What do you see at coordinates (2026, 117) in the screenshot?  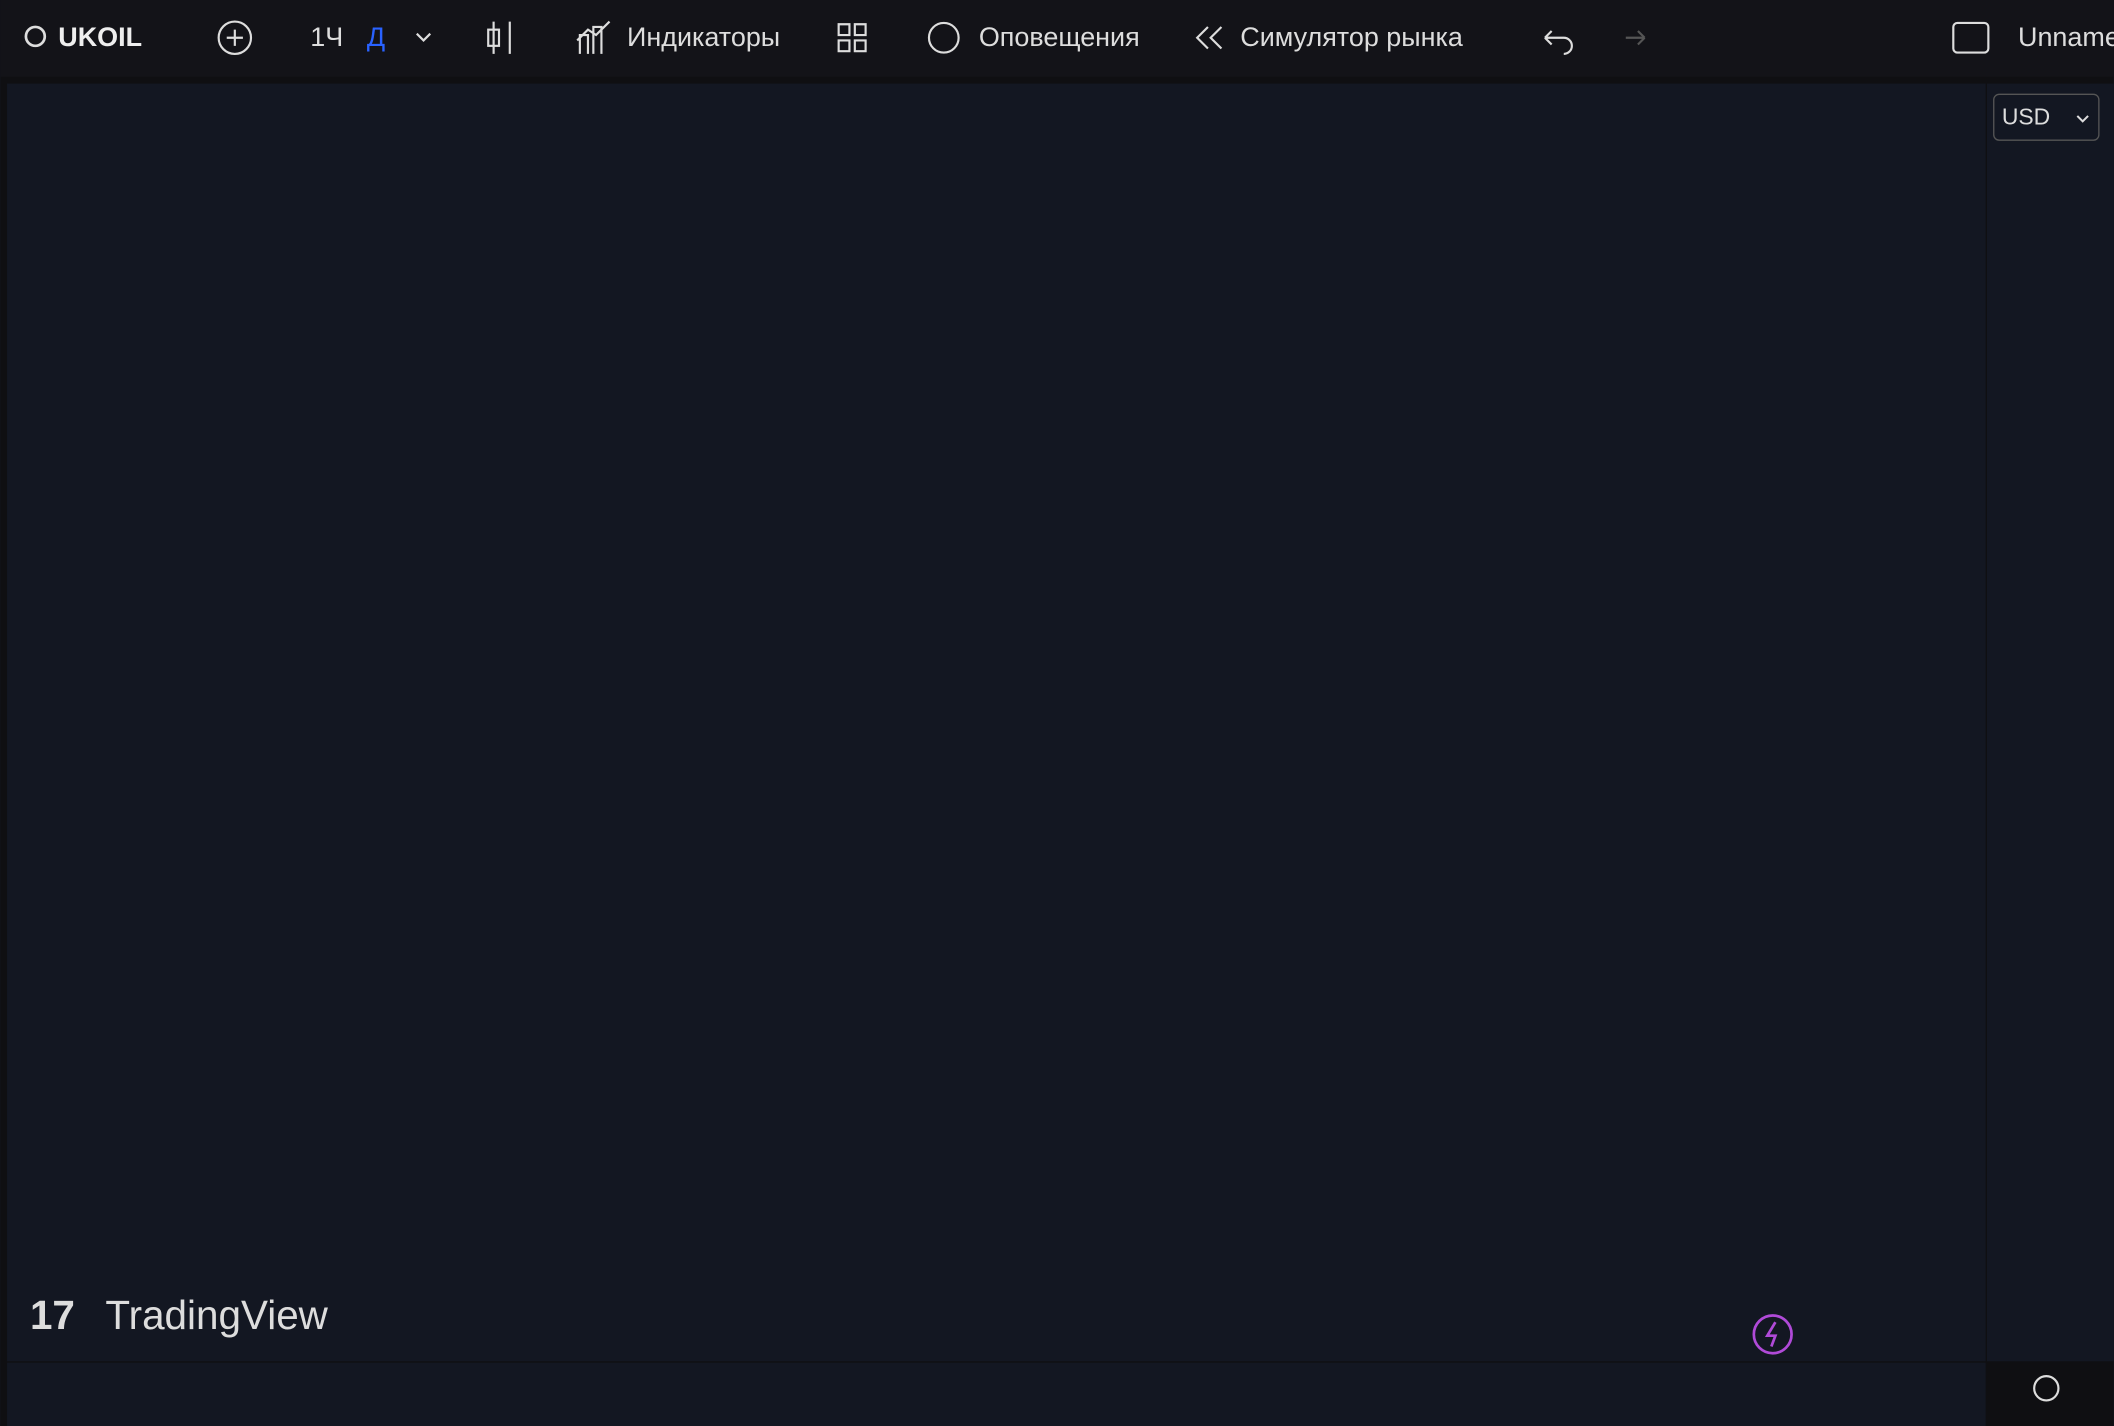 I see `currency: USD` at bounding box center [2026, 117].